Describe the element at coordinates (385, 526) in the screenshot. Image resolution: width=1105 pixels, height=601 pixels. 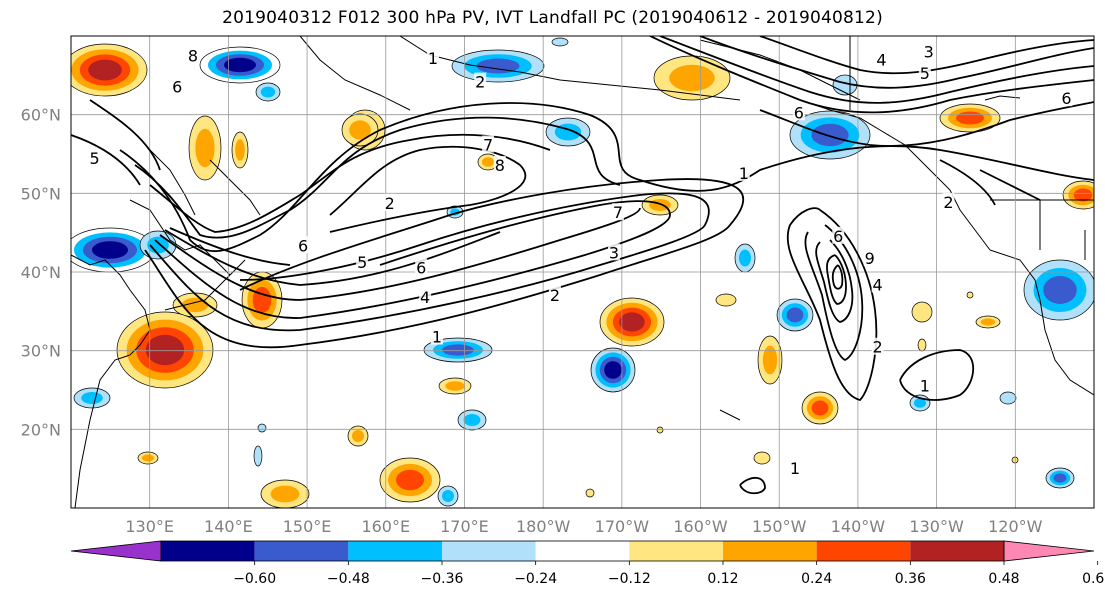
I see `longitude-label: 160°E` at that location.